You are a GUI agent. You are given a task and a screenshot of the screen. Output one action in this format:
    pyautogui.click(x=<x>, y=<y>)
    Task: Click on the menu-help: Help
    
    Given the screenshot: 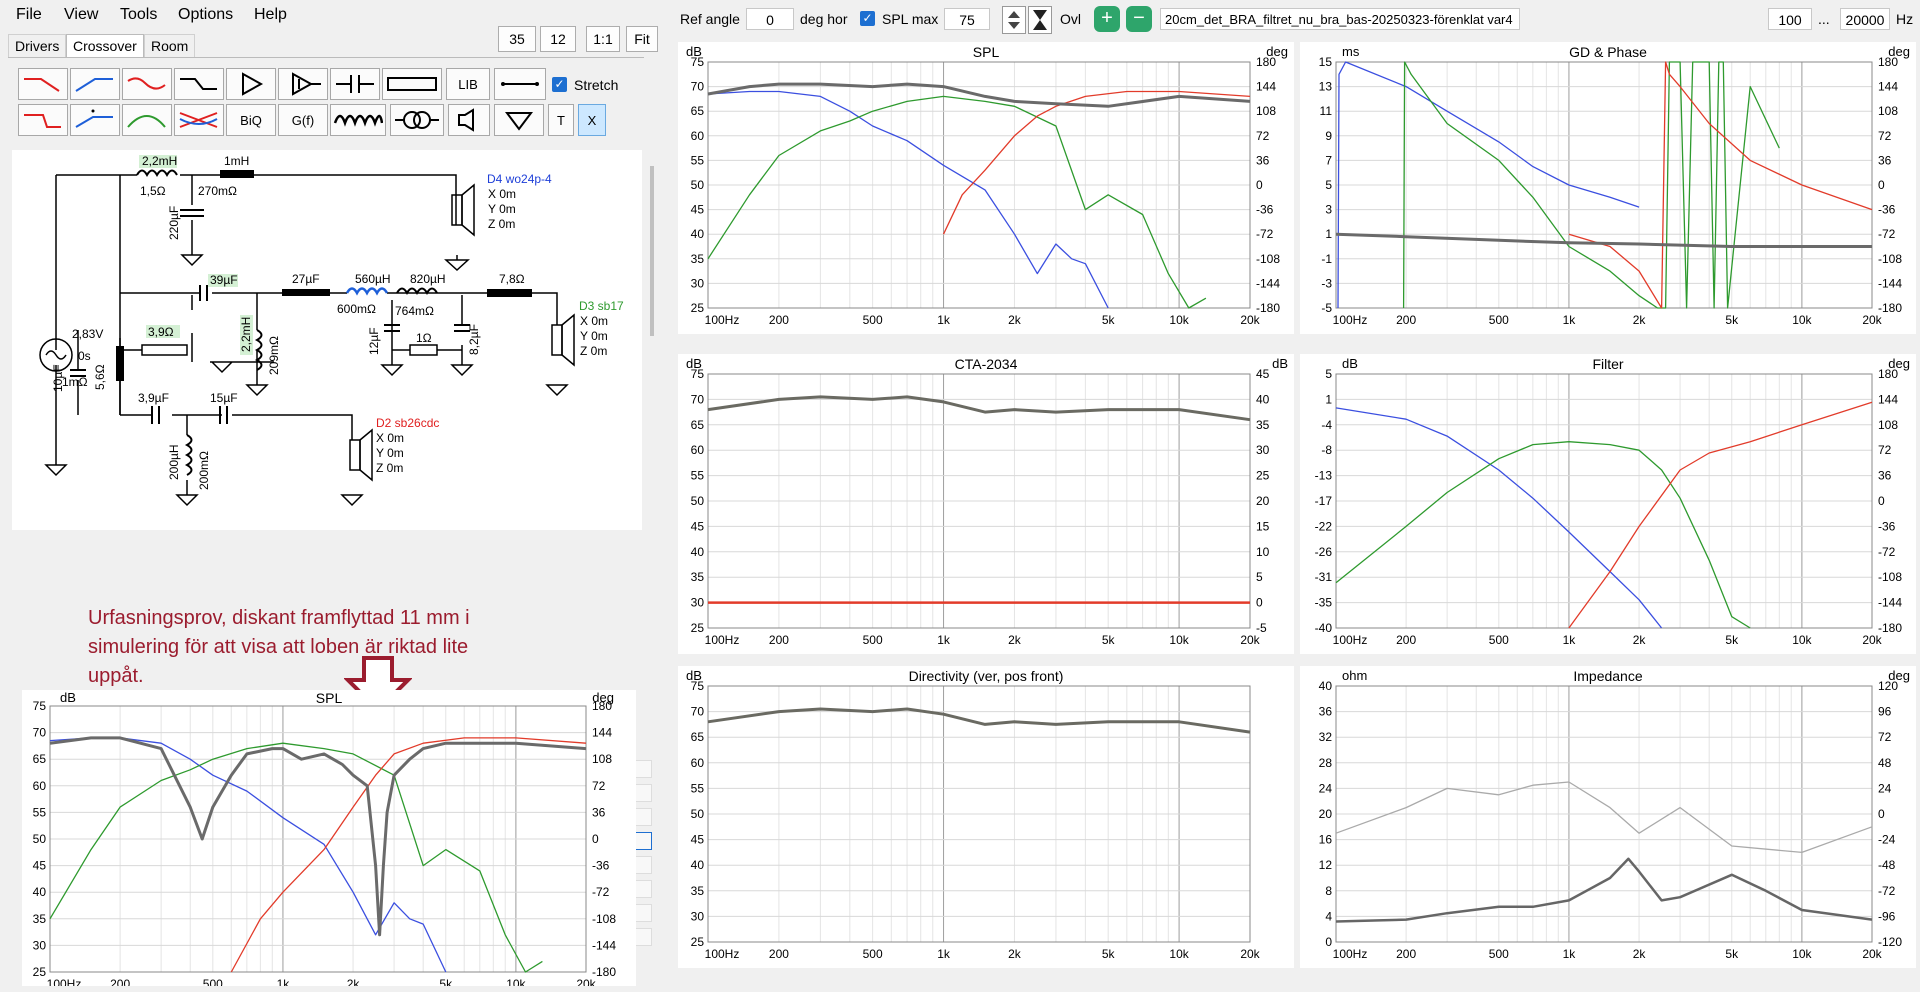 What is the action you would take?
    pyautogui.click(x=270, y=14)
    